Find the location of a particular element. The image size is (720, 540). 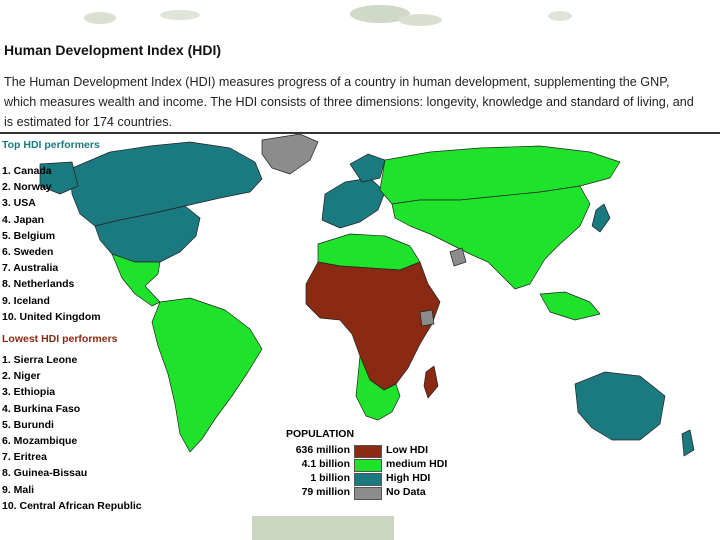

legend-label: No Data is located at coordinates (406, 492).